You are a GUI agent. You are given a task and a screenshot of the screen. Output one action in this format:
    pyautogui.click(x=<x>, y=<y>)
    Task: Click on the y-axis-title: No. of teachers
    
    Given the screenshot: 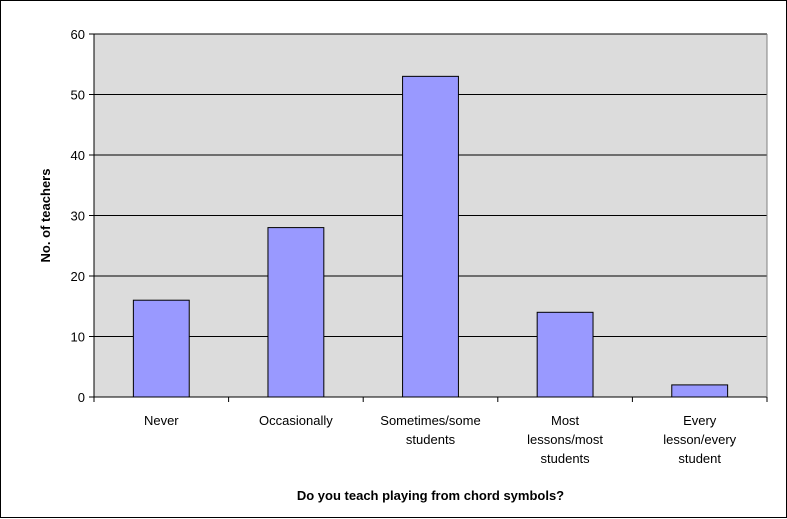 What is the action you would take?
    pyautogui.click(x=45, y=216)
    